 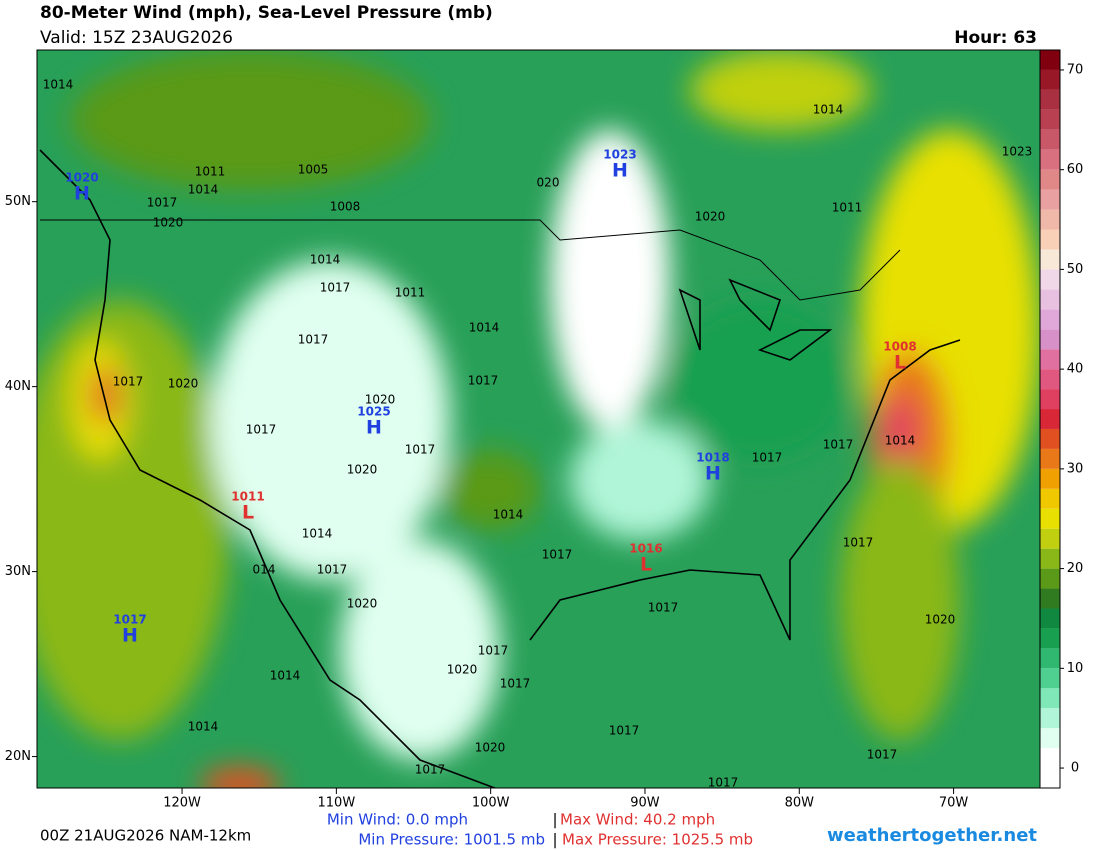 I want to click on colorbar-tick-label: 10, so click(x=1075, y=668).